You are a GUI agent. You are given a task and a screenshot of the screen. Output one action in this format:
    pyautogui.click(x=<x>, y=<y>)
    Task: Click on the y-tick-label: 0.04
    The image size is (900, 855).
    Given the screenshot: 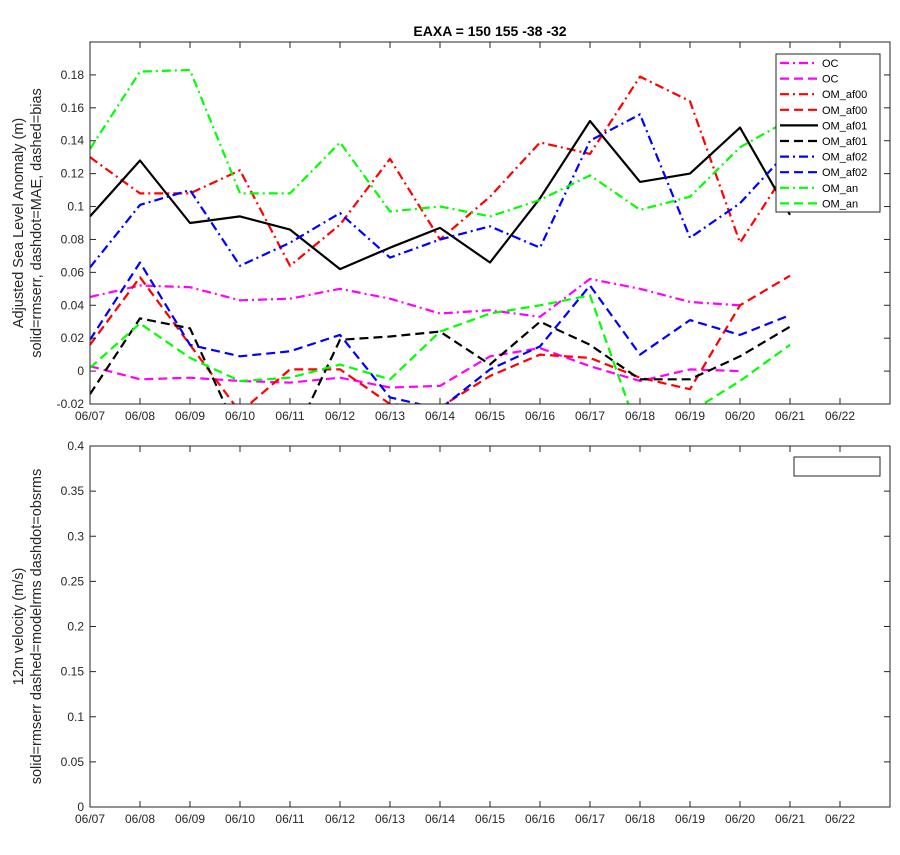 What is the action you would take?
    pyautogui.click(x=73, y=305)
    